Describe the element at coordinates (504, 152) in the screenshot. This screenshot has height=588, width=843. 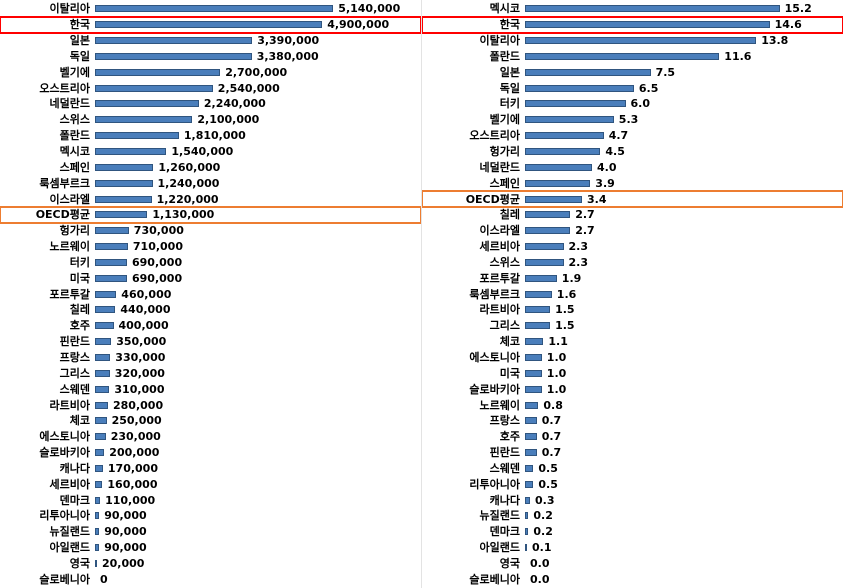
I see `category-label: 헝가리` at that location.